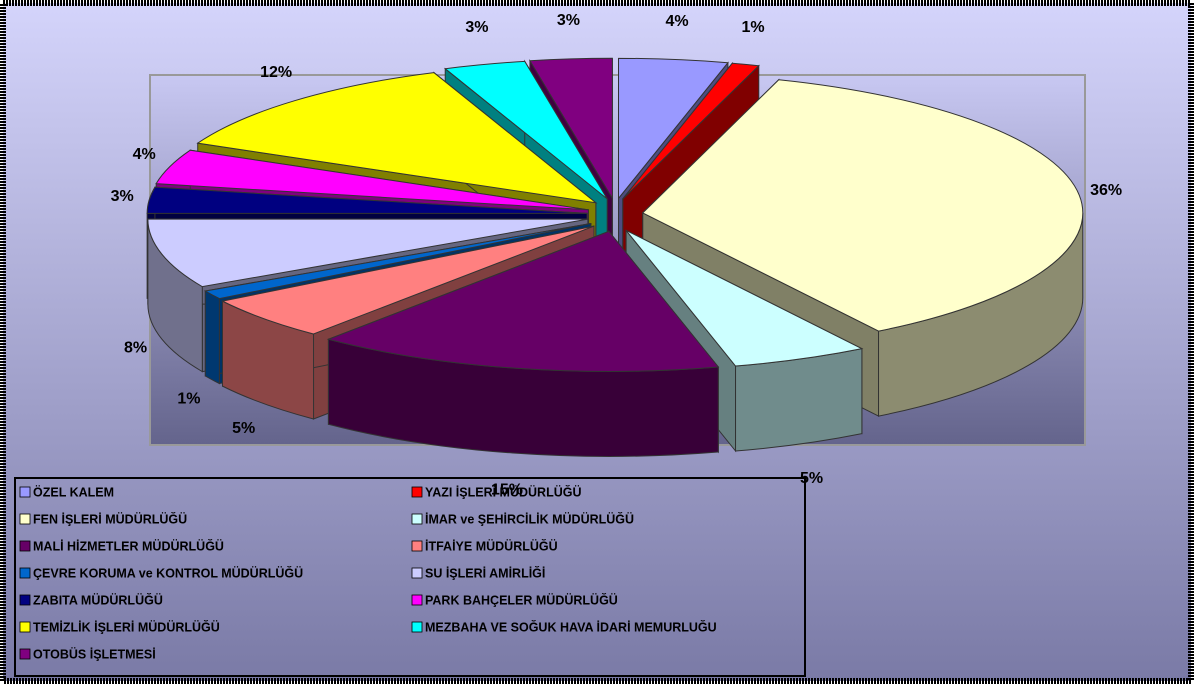 The height and width of the screenshot is (689, 1194). Describe the element at coordinates (126, 626) in the screenshot. I see `legend-label: TEMİZLİK İŞLERİ MÜDÜRLÜĞÜ` at that location.